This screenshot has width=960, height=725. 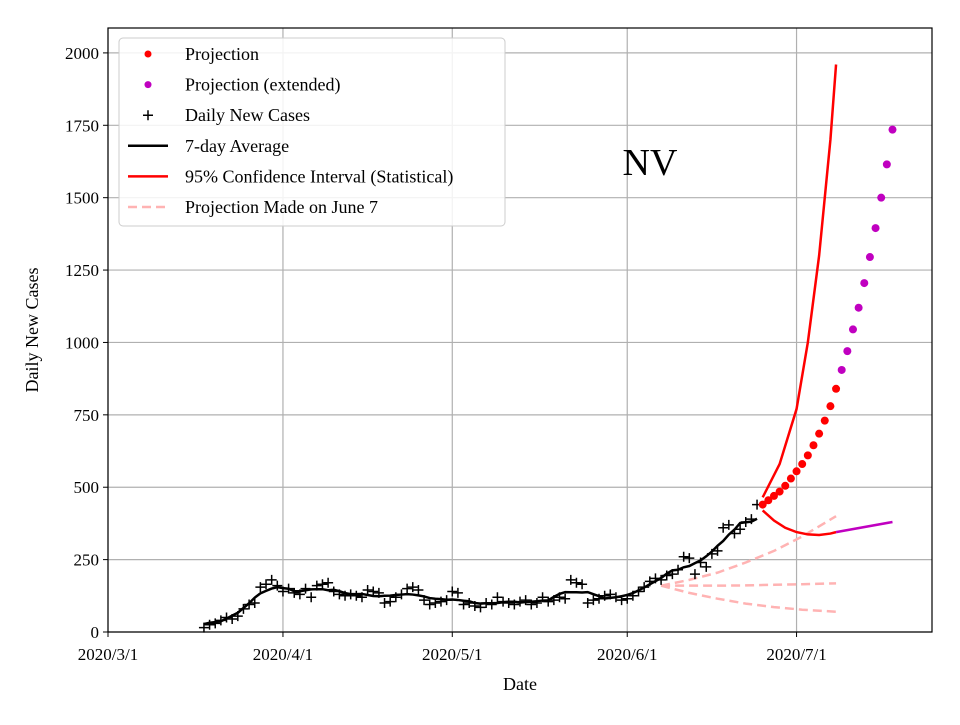 What do you see at coordinates (748, 598) in the screenshot?
I see `june7-projection-lower` at bounding box center [748, 598].